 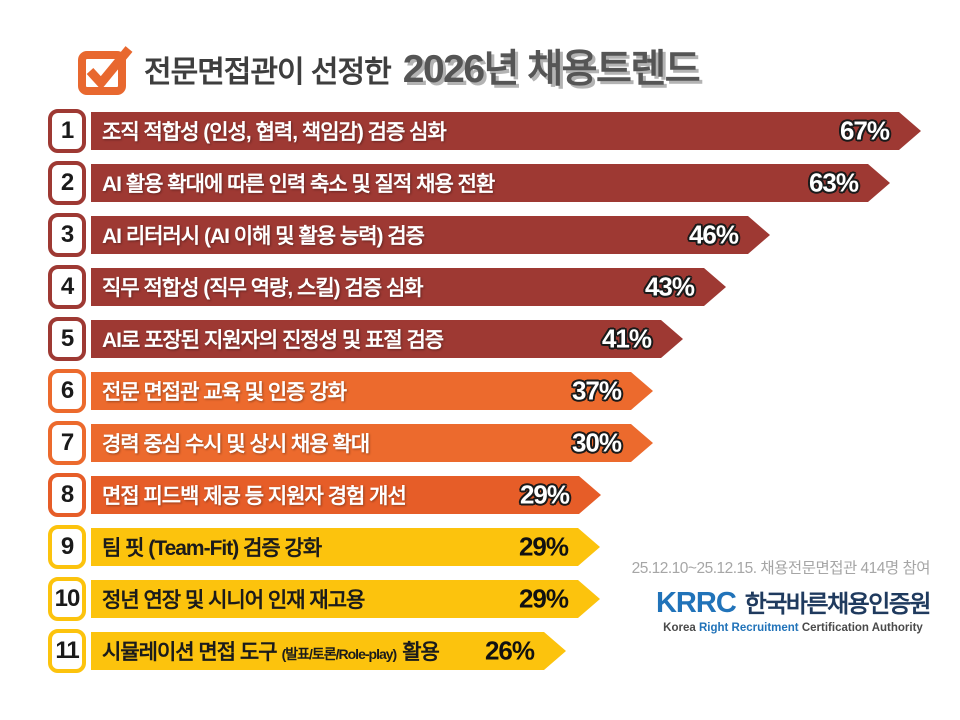 I want to click on trend-bar: AI로 포장된 지원자의 진정성 및 표절 검증 41%, so click(x=387, y=339).